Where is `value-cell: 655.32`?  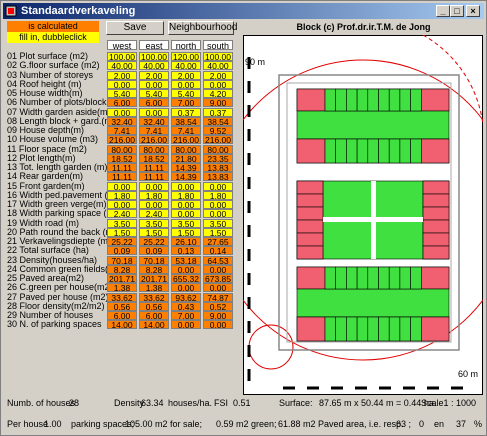
value-cell: 655.32 is located at coordinates (186, 279).